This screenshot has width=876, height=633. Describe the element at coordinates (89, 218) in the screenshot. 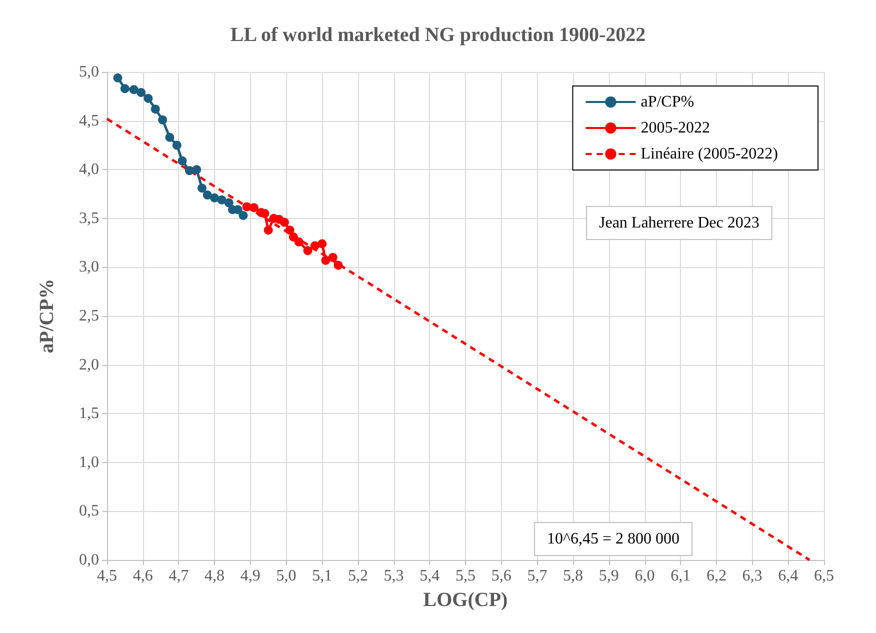

I see `y-tick-label: 3,5` at that location.